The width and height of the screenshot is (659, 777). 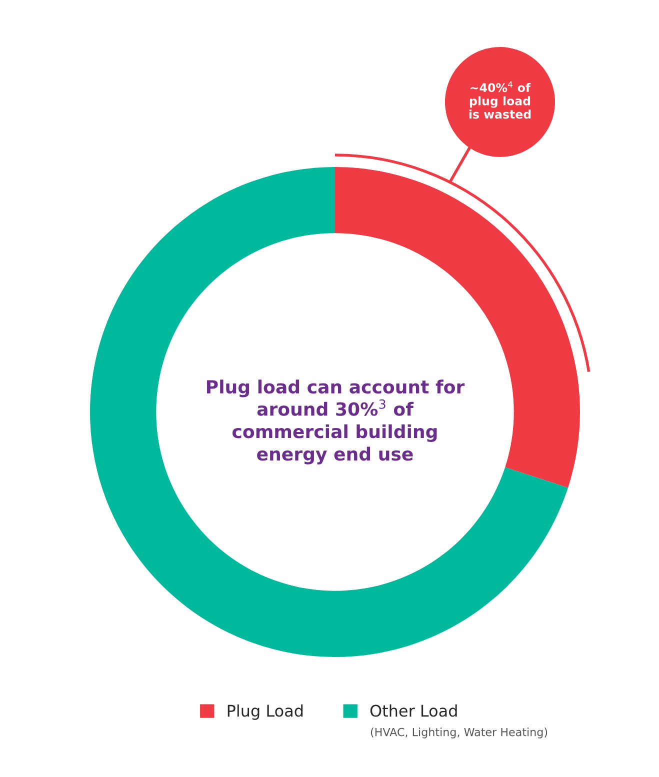 What do you see at coordinates (336, 422) in the screenshot?
I see `text: Plug load can account for around 30%$^{3}$ of commercial building energy end use` at bounding box center [336, 422].